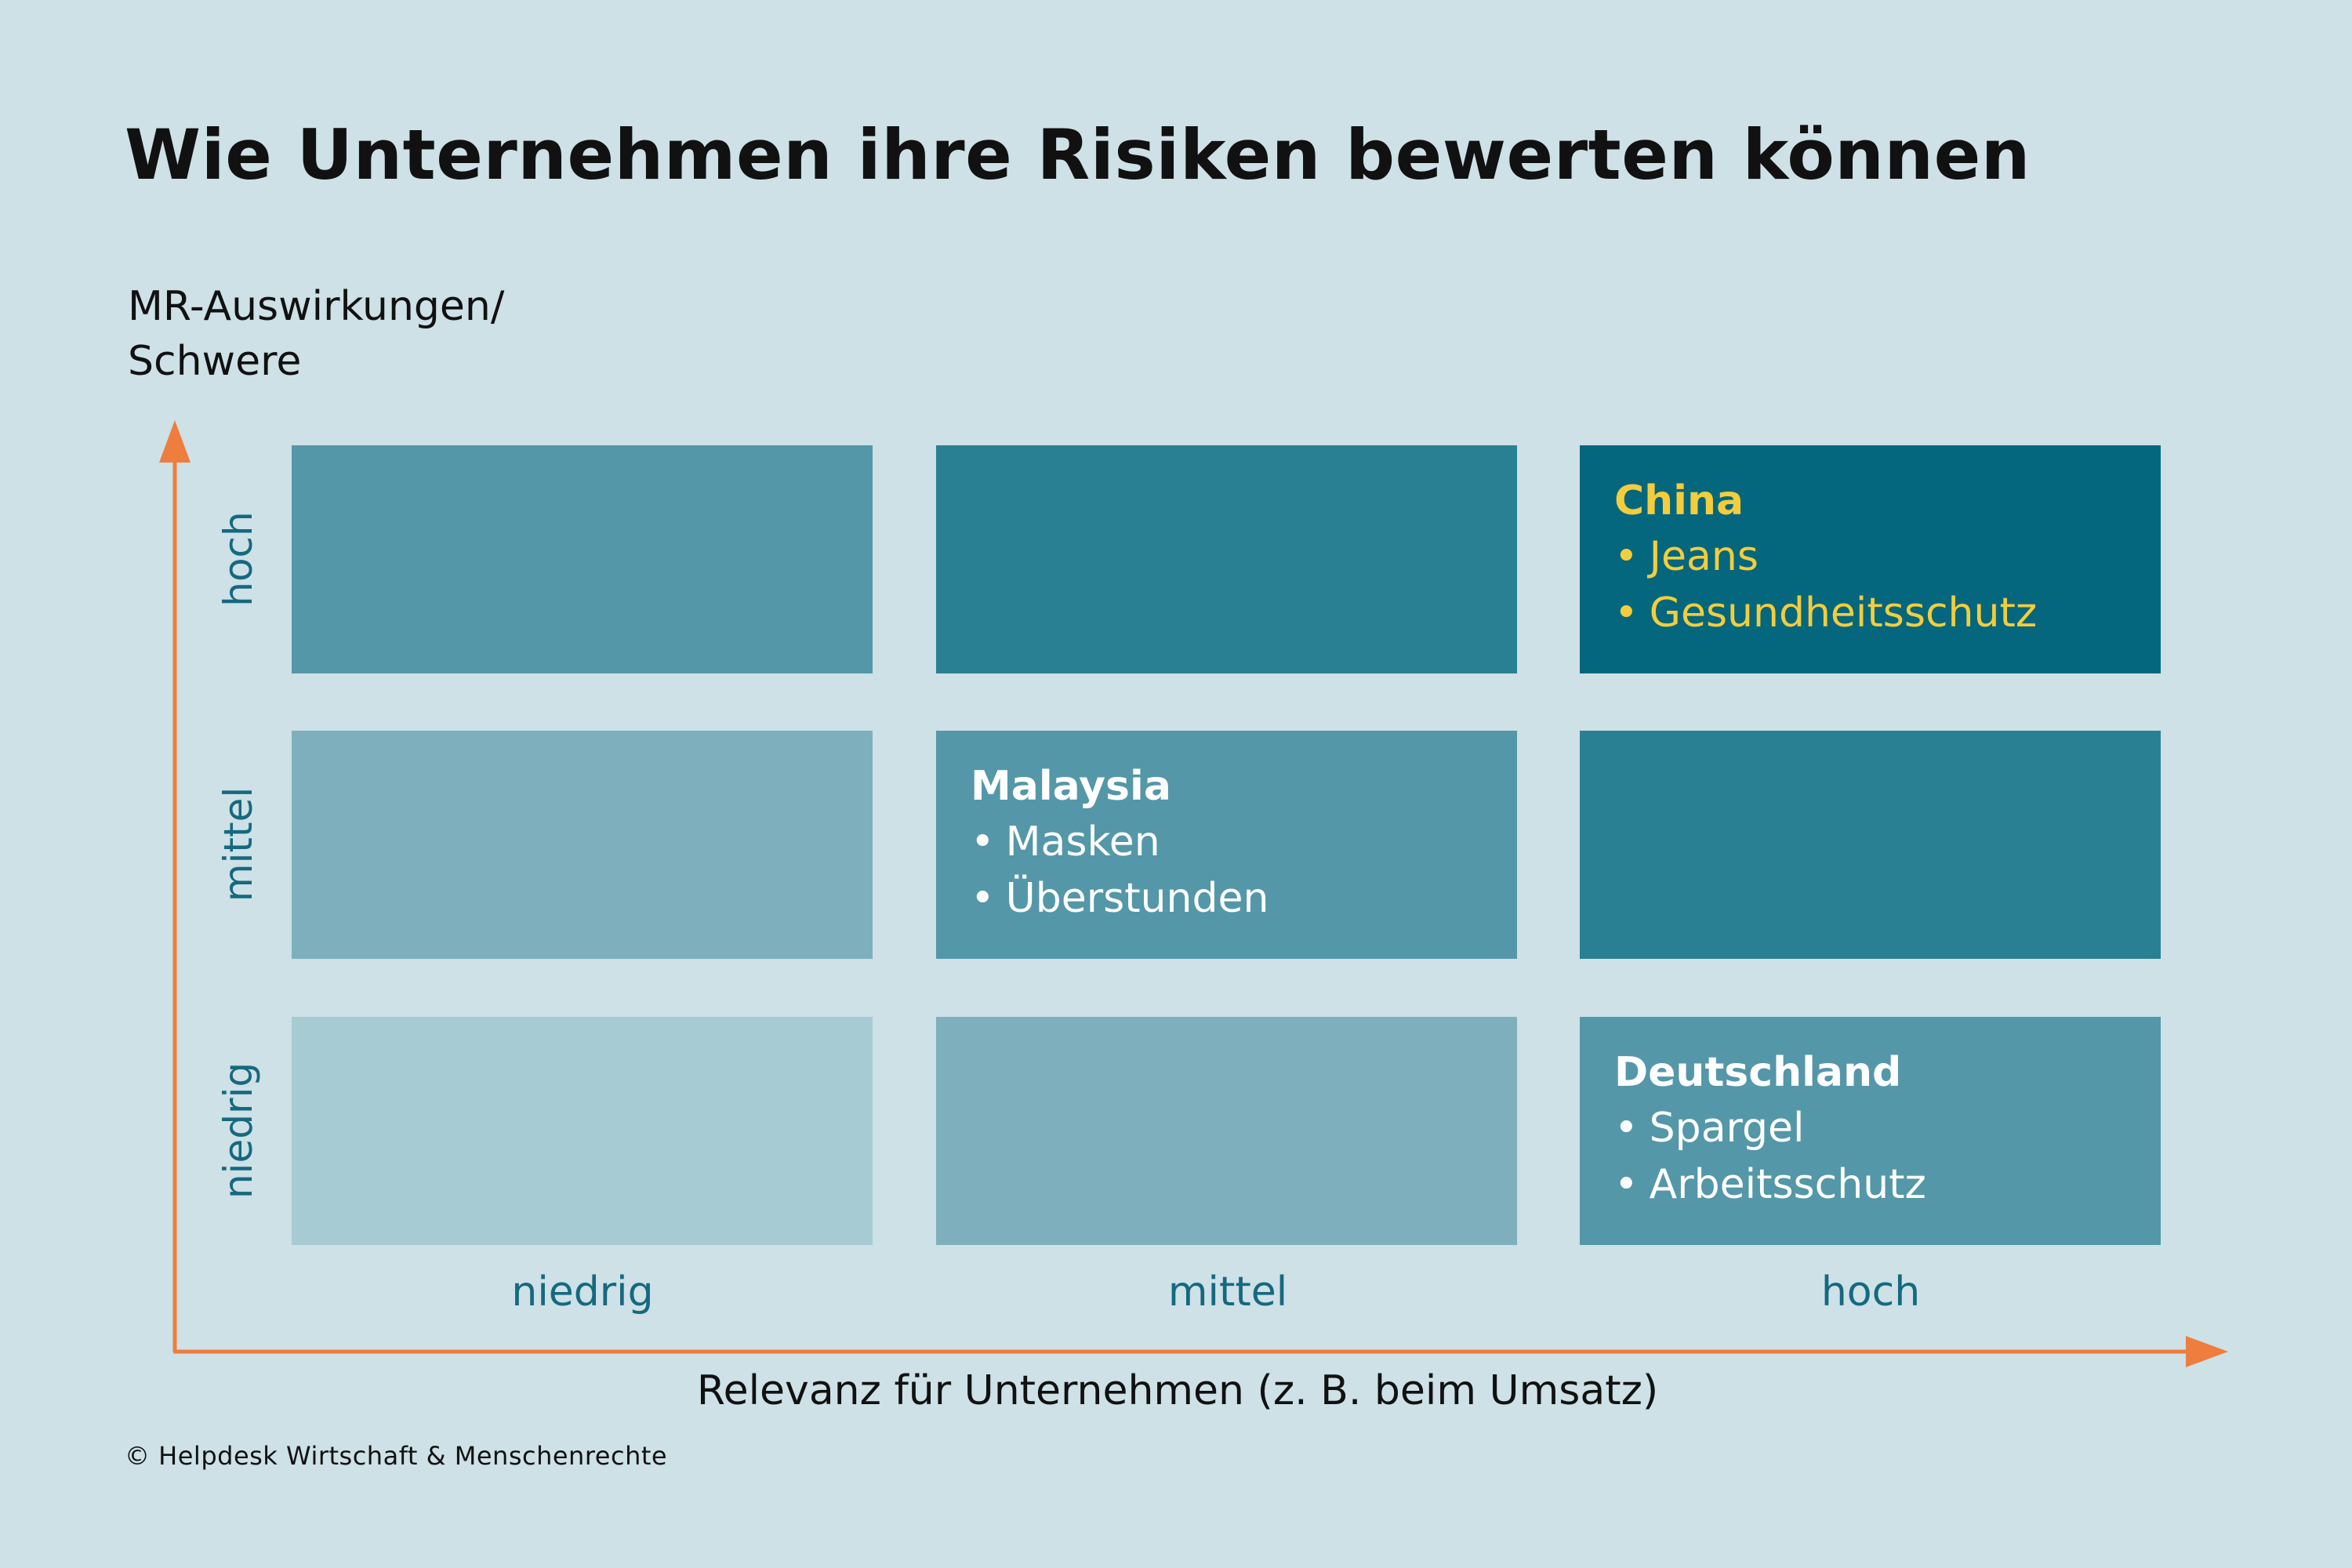 The width and height of the screenshot is (2352, 1568). What do you see at coordinates (1071, 786) in the screenshot?
I see `cell-title-malaysia: Malaysia` at bounding box center [1071, 786].